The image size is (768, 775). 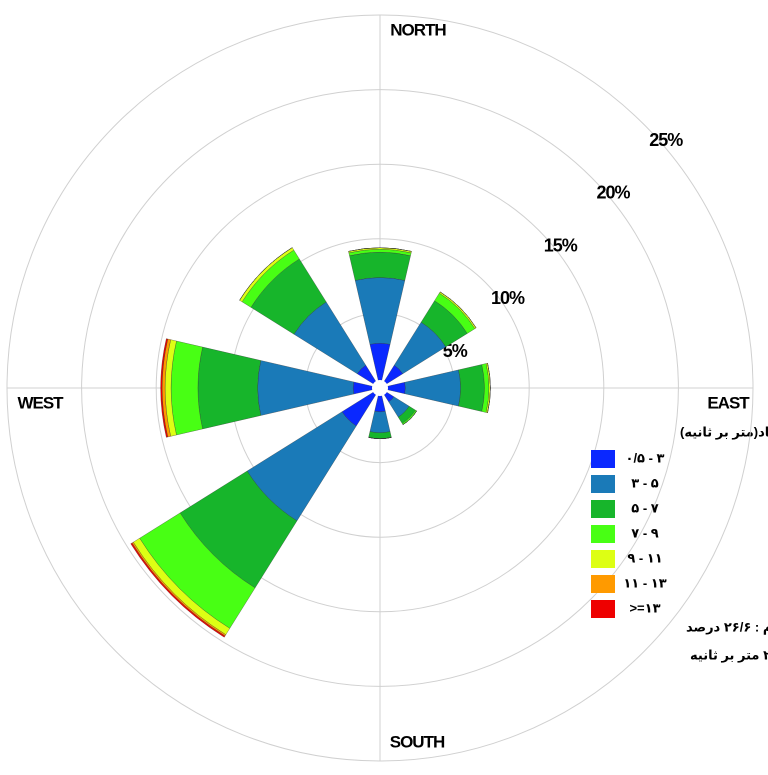 What do you see at coordinates (644, 557) in the screenshot?
I see `legend-label: ۹ - ۱۱` at bounding box center [644, 557].